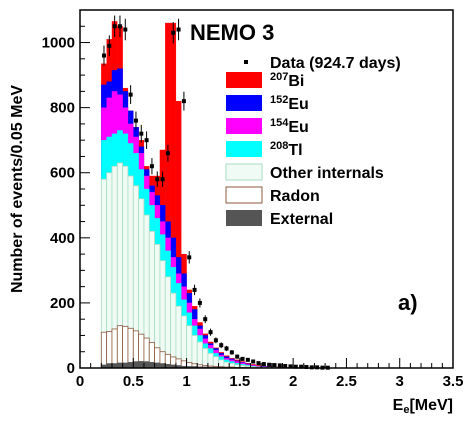 The width and height of the screenshot is (469, 422). Describe the element at coordinates (423, 406) in the screenshot. I see `x-axis-label: Ee[MeV]` at that location.